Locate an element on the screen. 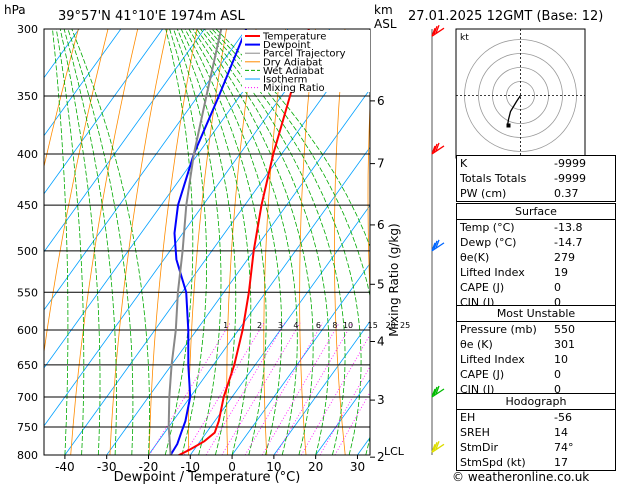  legend-label: Parcel Trajectory is located at coordinates (304, 54).